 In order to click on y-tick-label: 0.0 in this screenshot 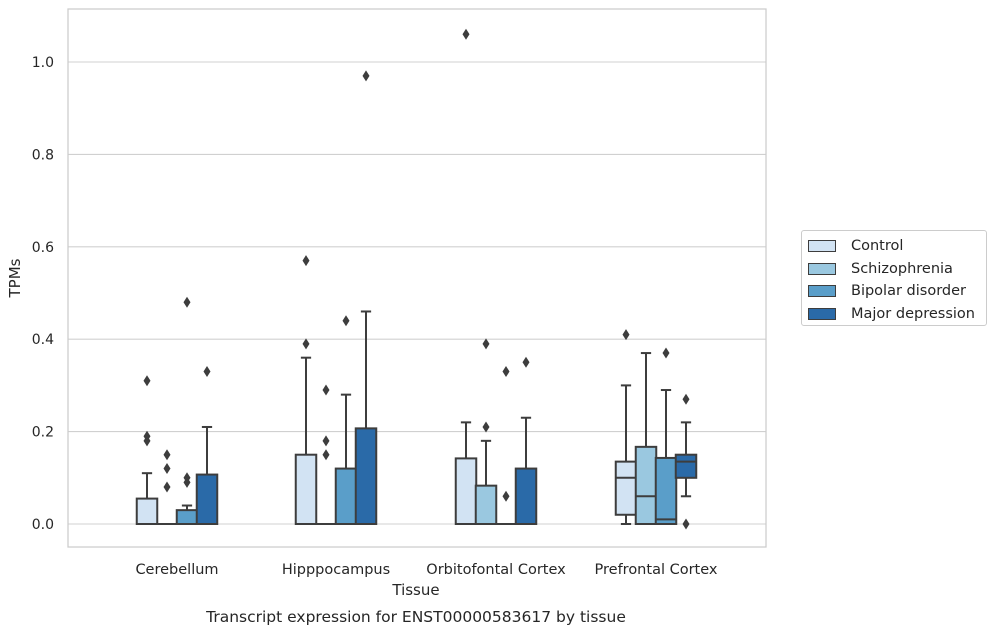, I will do `click(43, 525)`.